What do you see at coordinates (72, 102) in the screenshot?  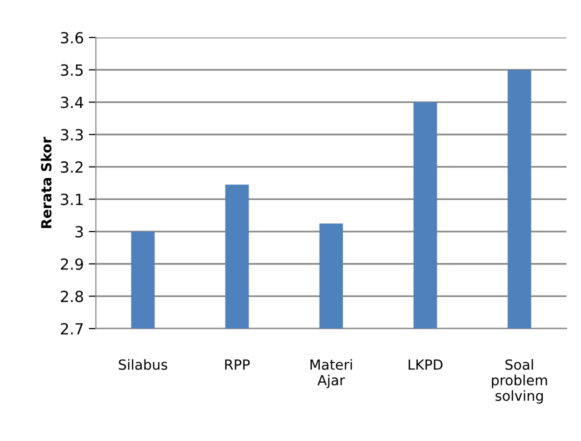 I see `y-tick-label: 3.4` at bounding box center [72, 102].